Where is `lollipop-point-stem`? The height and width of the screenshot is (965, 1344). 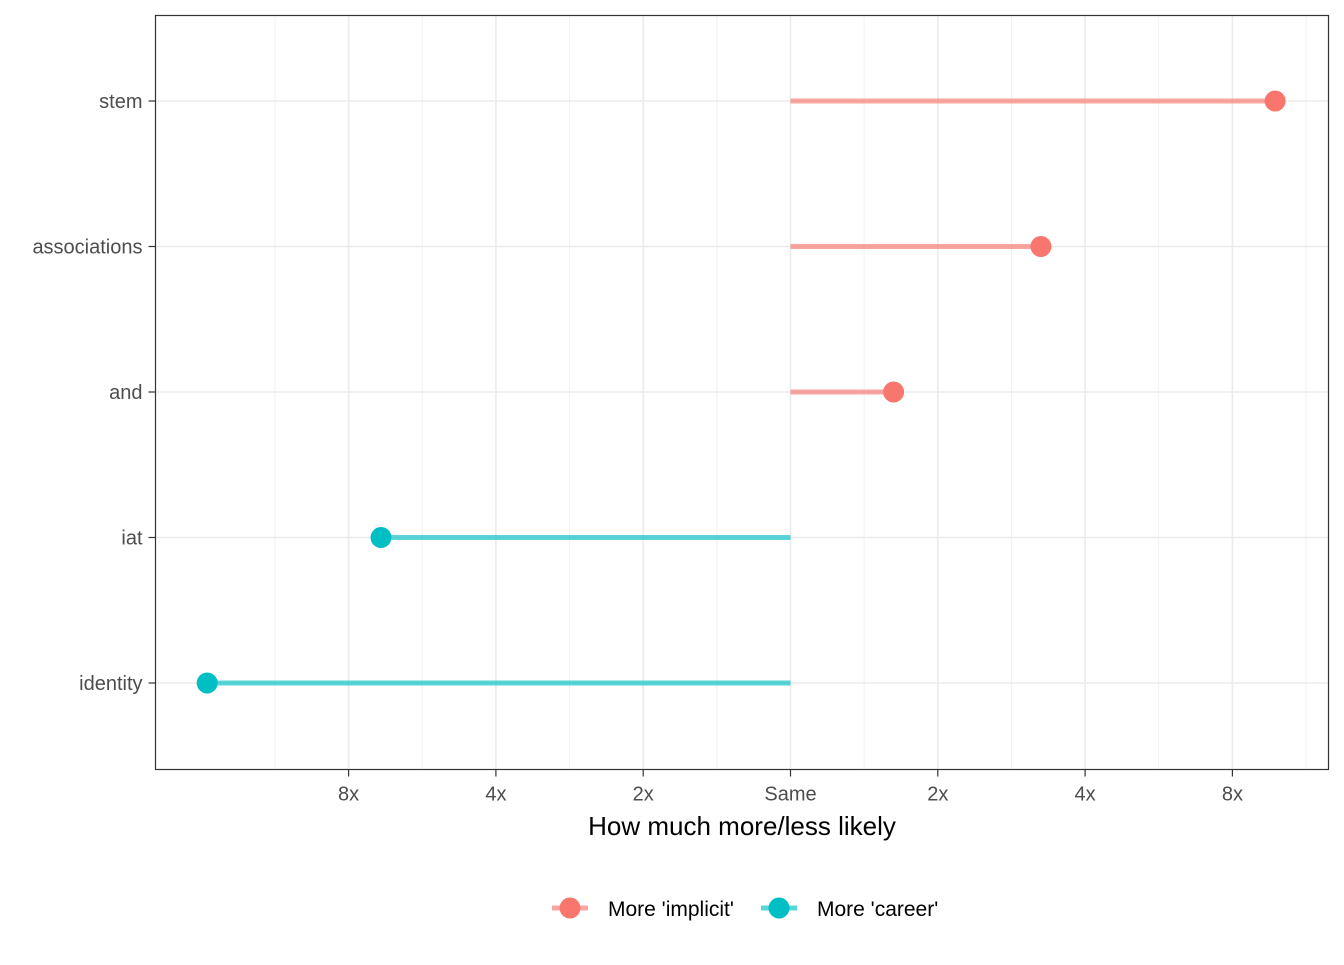
lollipop-point-stem is located at coordinates (1275, 101).